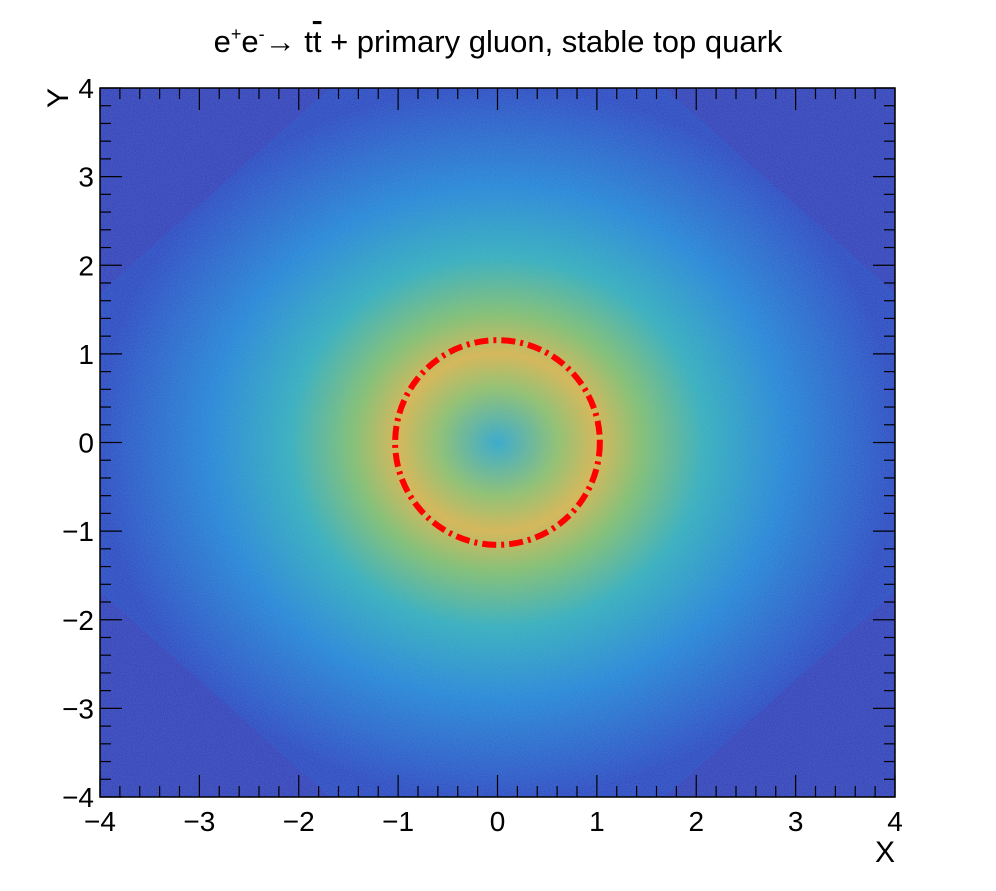  What do you see at coordinates (895, 821) in the screenshot?
I see `x-tick-label: 4` at bounding box center [895, 821].